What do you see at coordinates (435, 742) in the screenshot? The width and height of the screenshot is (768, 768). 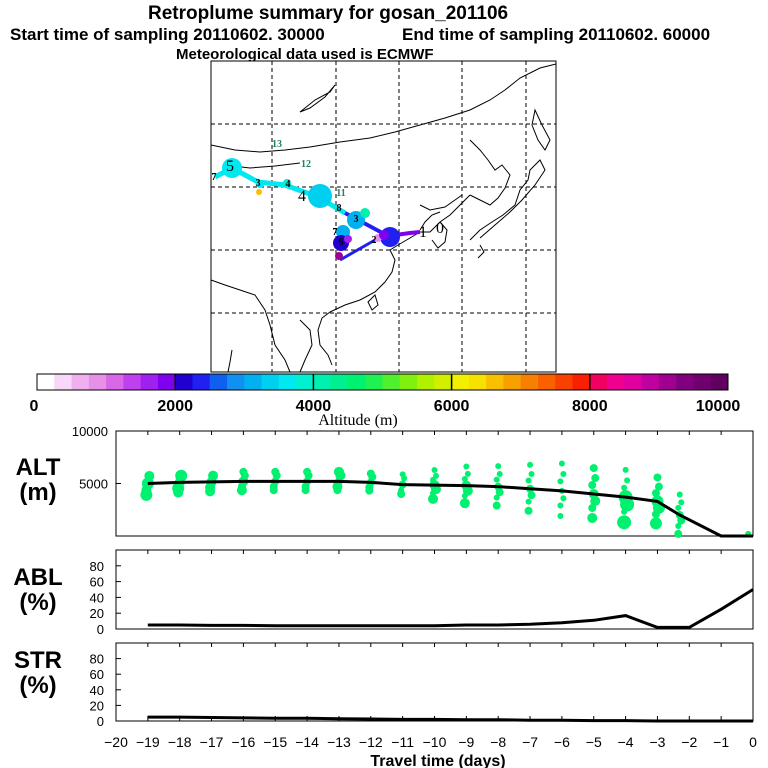 I see `x-tick-label: −10` at bounding box center [435, 742].